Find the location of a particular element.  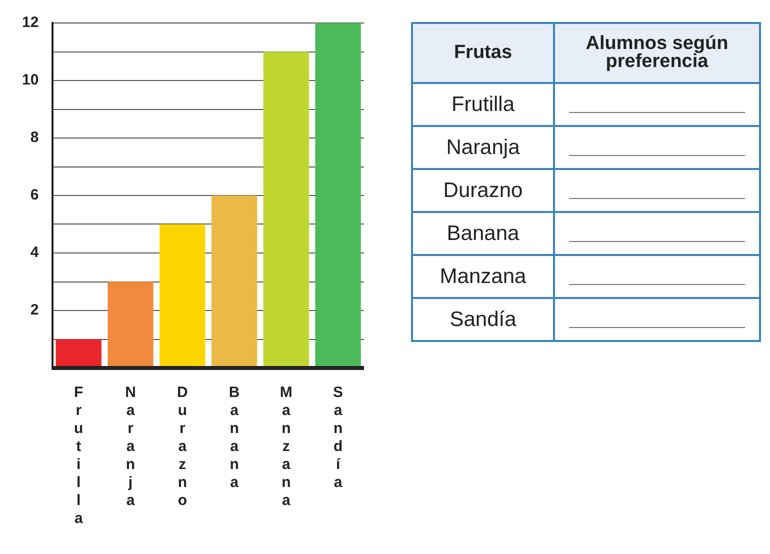

text: Banana is located at coordinates (483, 233).